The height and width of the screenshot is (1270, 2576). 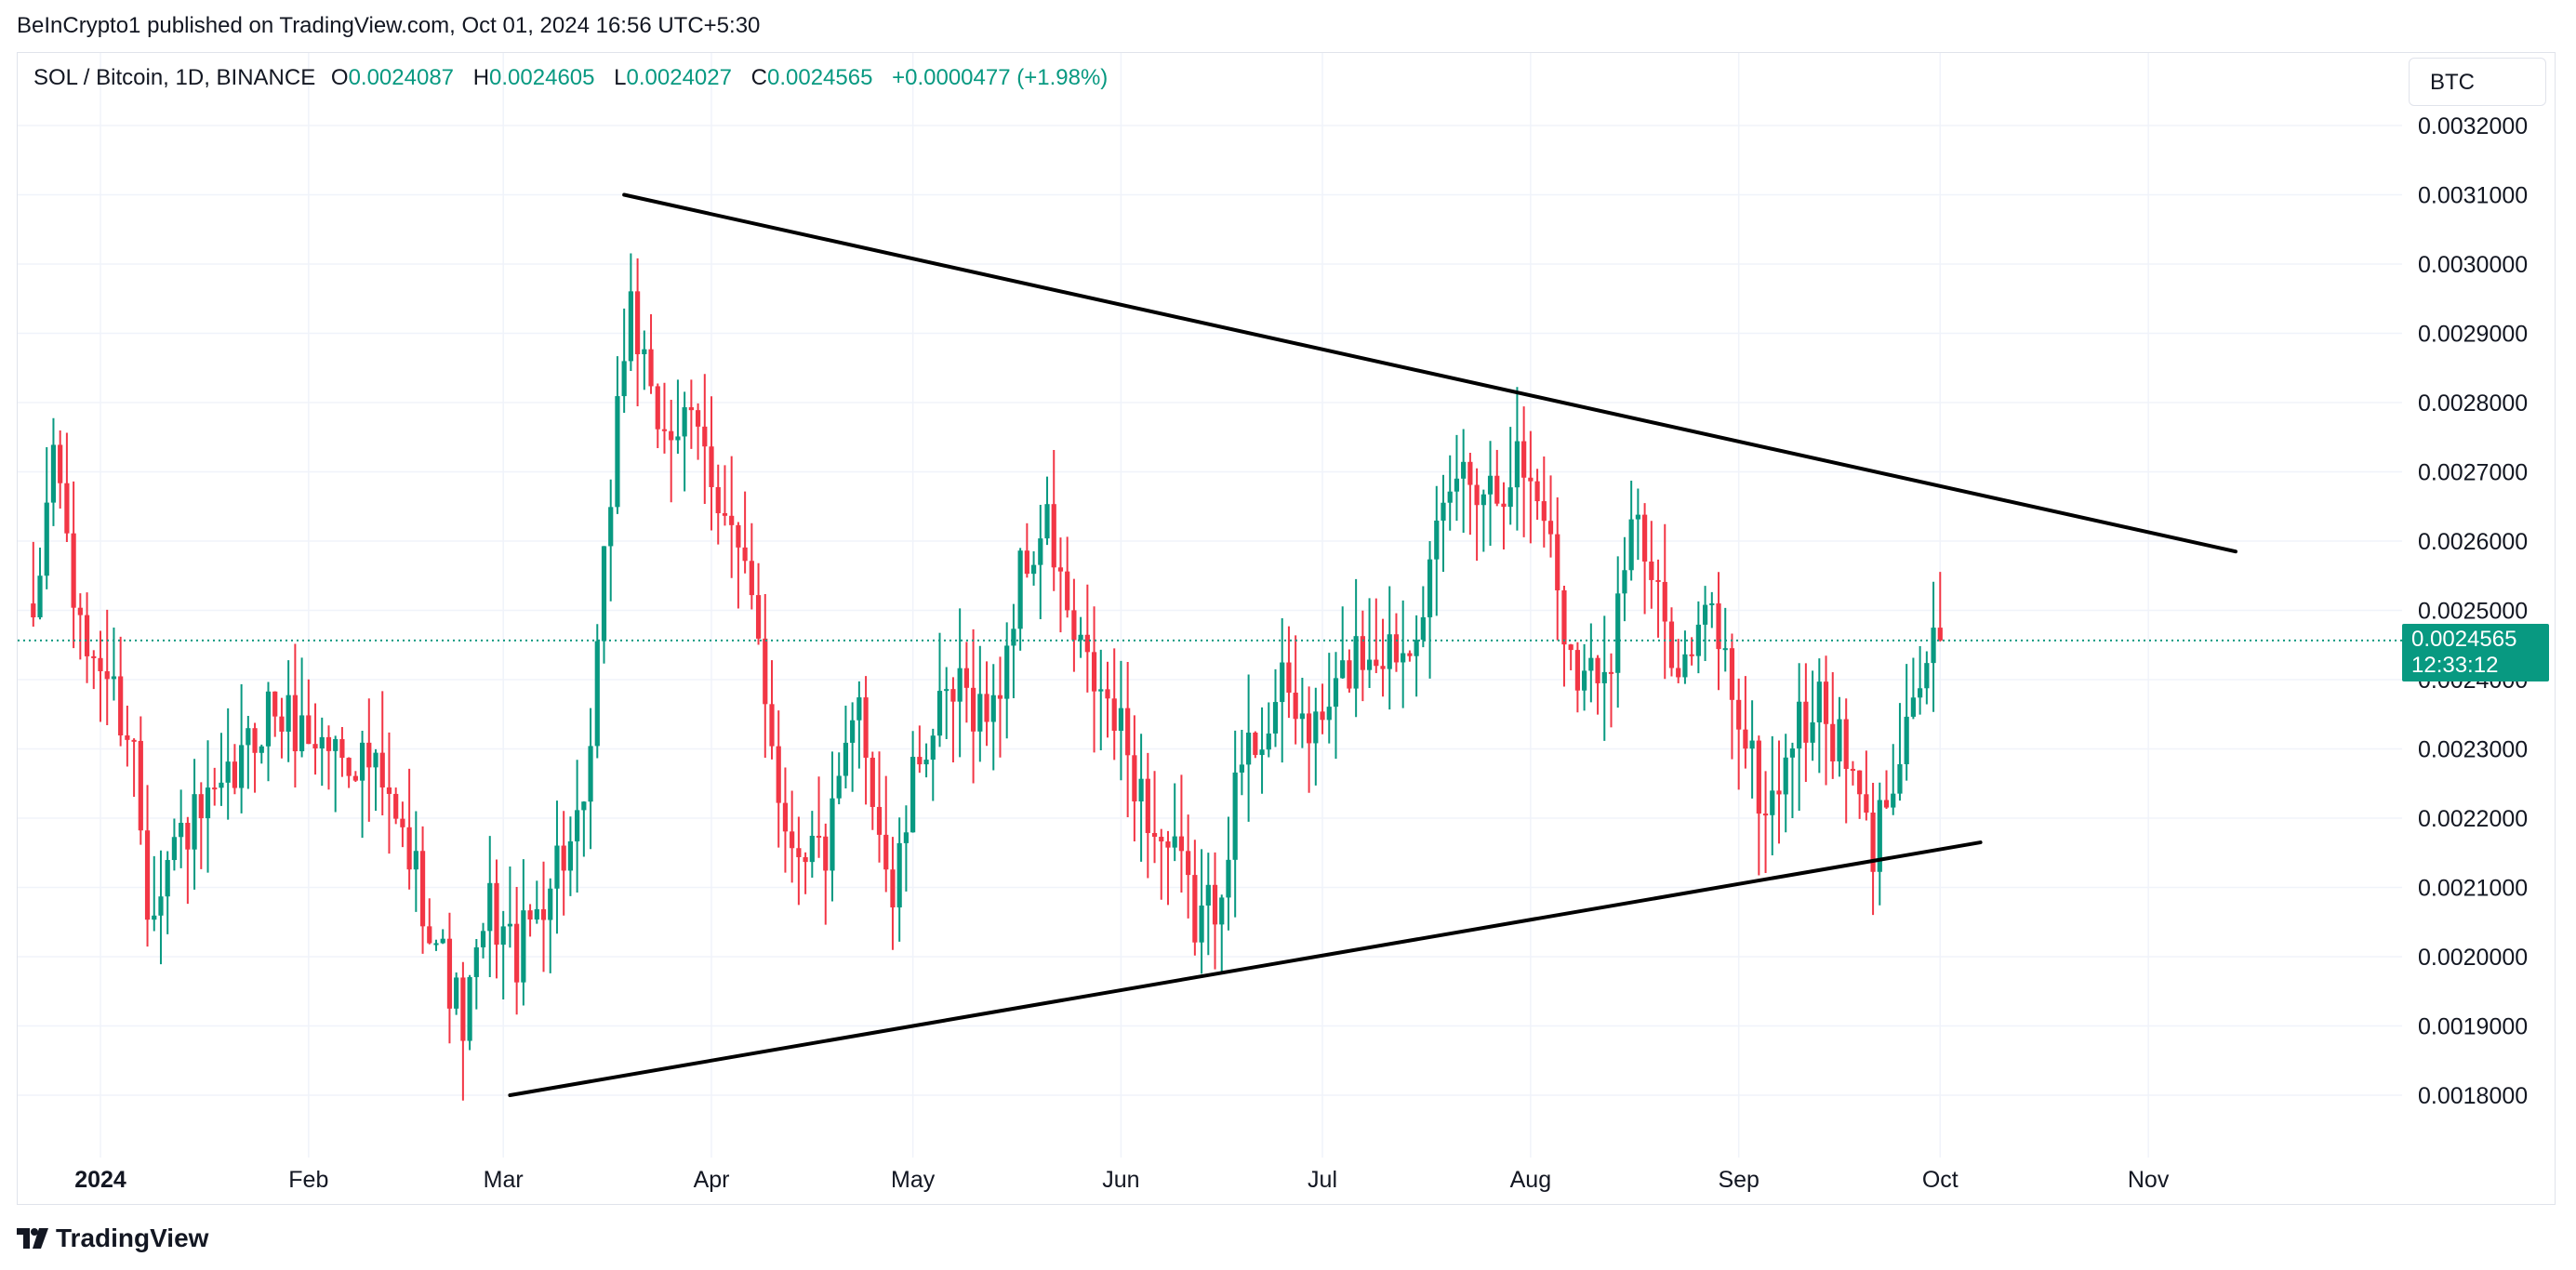 I want to click on x-tick-label: Feb, so click(x=308, y=1180).